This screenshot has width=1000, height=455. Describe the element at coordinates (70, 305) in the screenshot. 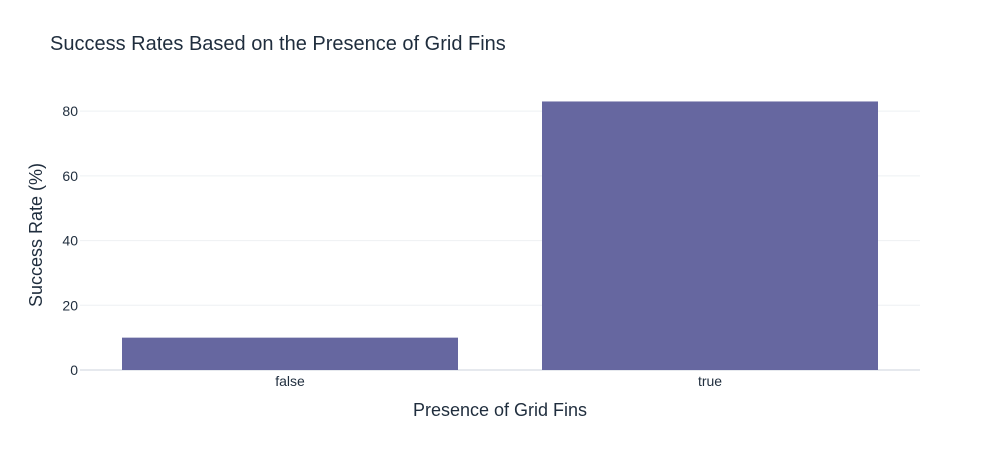

I see `y-tick-label: 20` at that location.